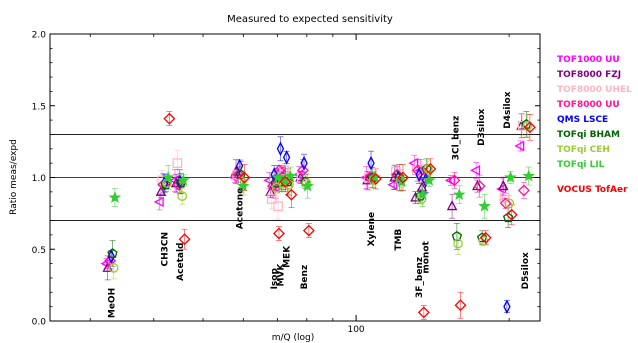 Image resolution: width=638 pixels, height=343 pixels. What do you see at coordinates (588, 60) in the screenshot?
I see `legend-entry: TOF1000 UU` at bounding box center [588, 60].